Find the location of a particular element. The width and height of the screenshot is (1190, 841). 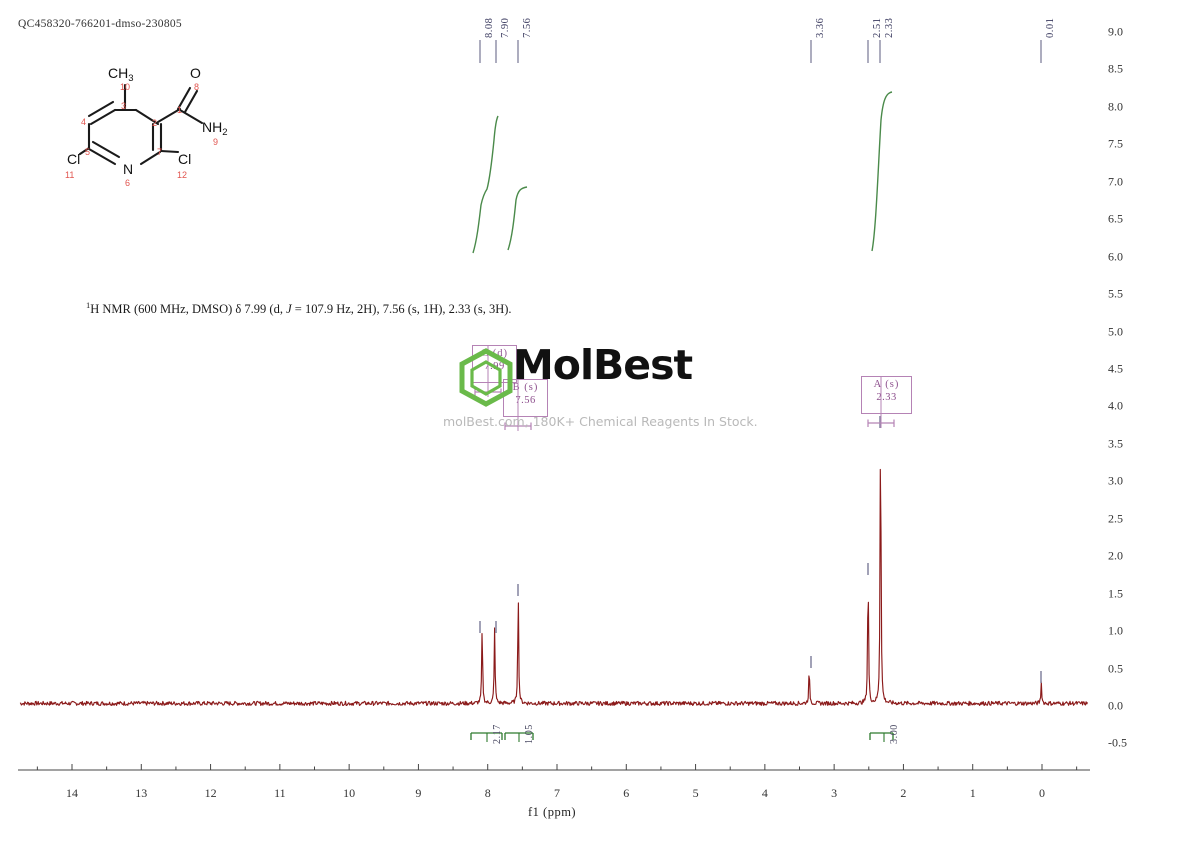

x-axis-tick-label: 8 is located at coordinates (487, 793).